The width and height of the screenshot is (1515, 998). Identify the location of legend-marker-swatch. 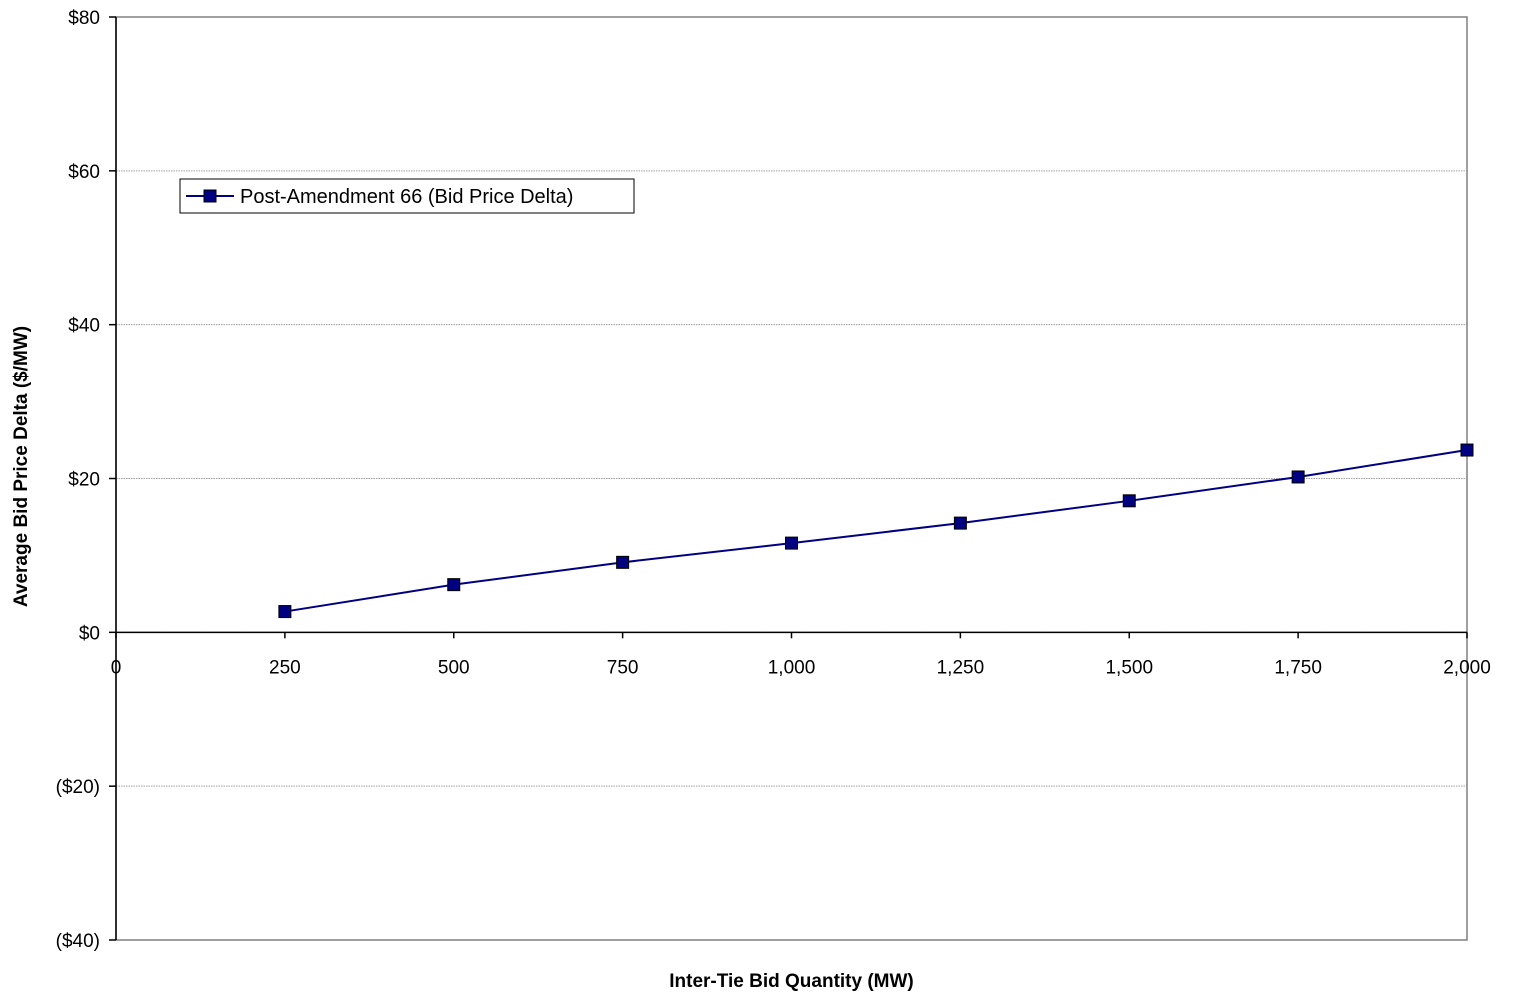
(210, 196).